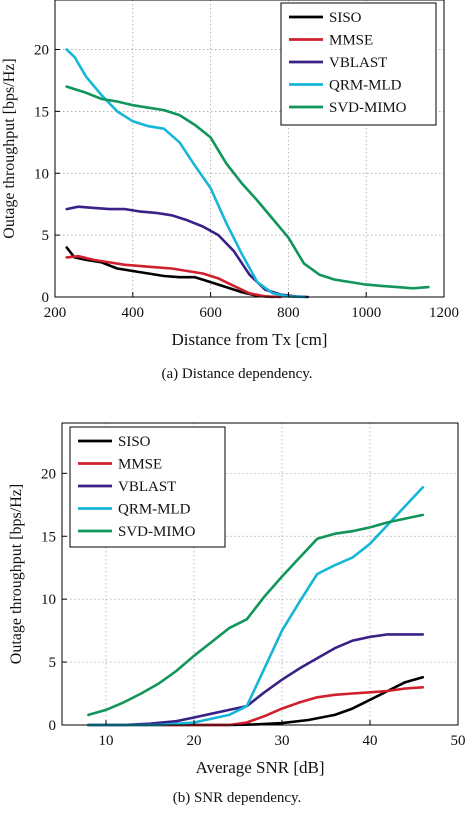 The width and height of the screenshot is (474, 814). What do you see at coordinates (133, 313) in the screenshot?
I see `x-tick-label: 400` at bounding box center [133, 313].